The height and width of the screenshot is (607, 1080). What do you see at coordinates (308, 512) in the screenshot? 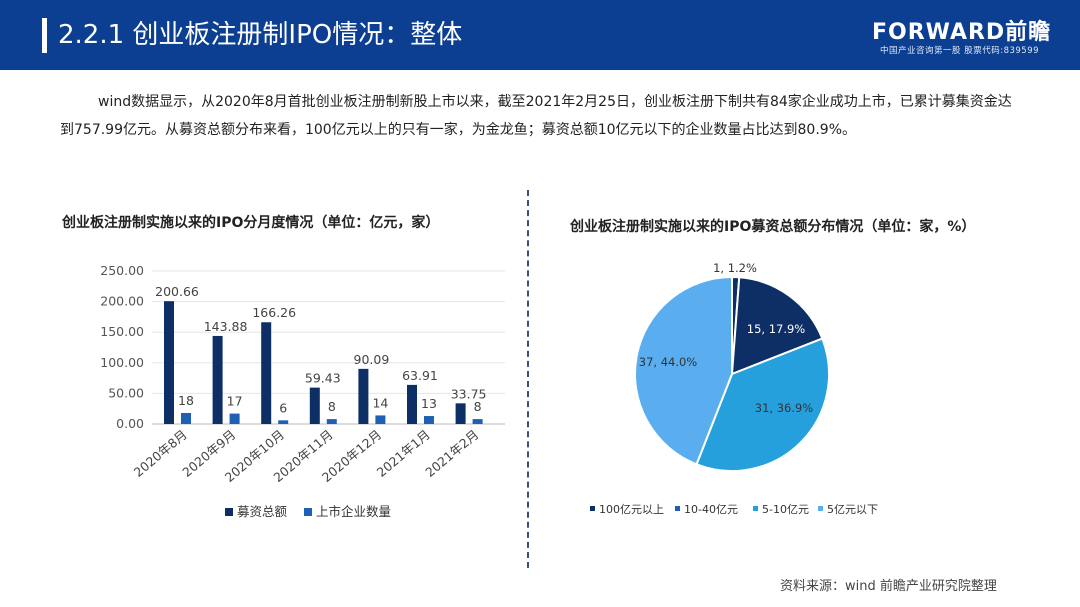
I see `legend-swatch-count` at bounding box center [308, 512].